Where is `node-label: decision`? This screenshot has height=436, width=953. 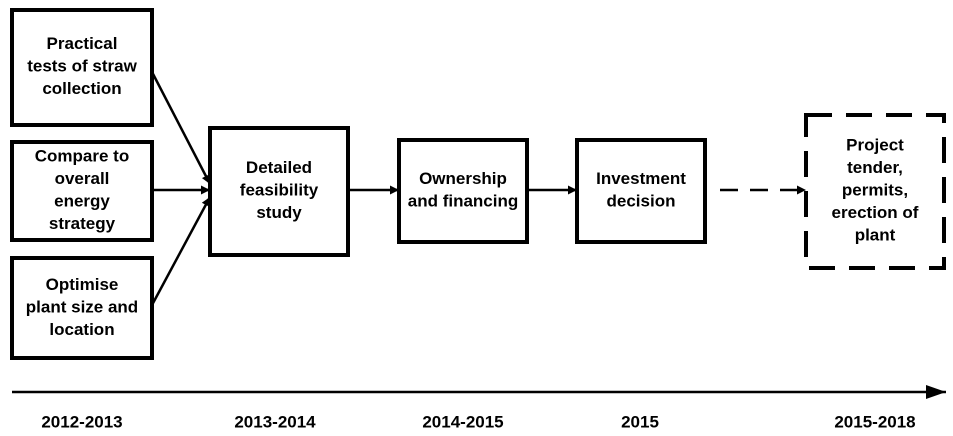 node-label: decision is located at coordinates (641, 201).